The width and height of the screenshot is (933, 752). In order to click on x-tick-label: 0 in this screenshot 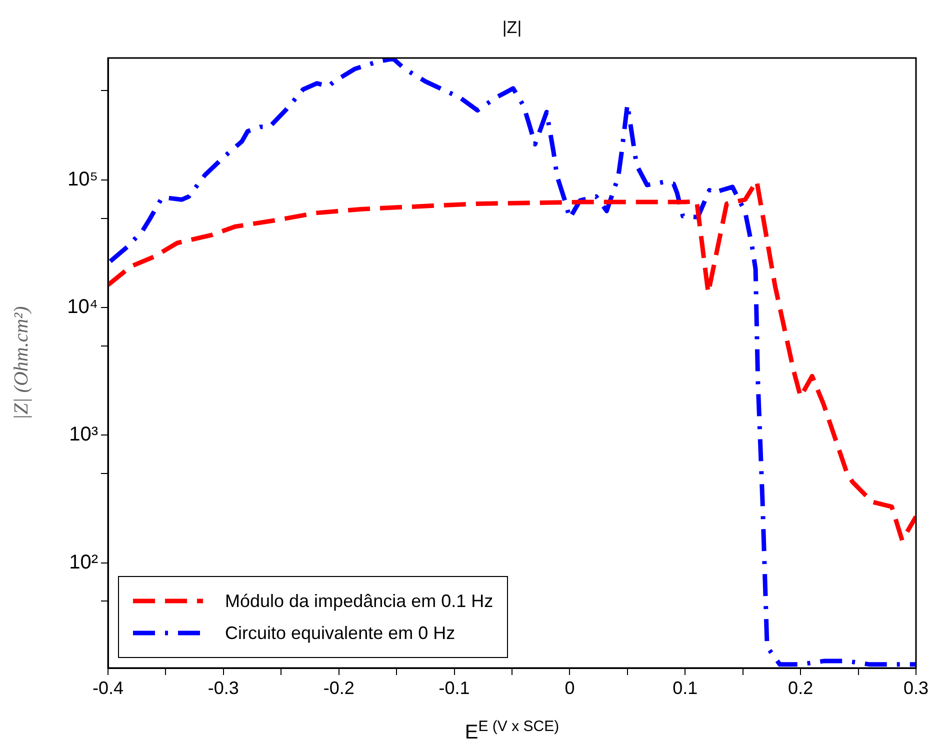, I will do `click(569, 688)`.